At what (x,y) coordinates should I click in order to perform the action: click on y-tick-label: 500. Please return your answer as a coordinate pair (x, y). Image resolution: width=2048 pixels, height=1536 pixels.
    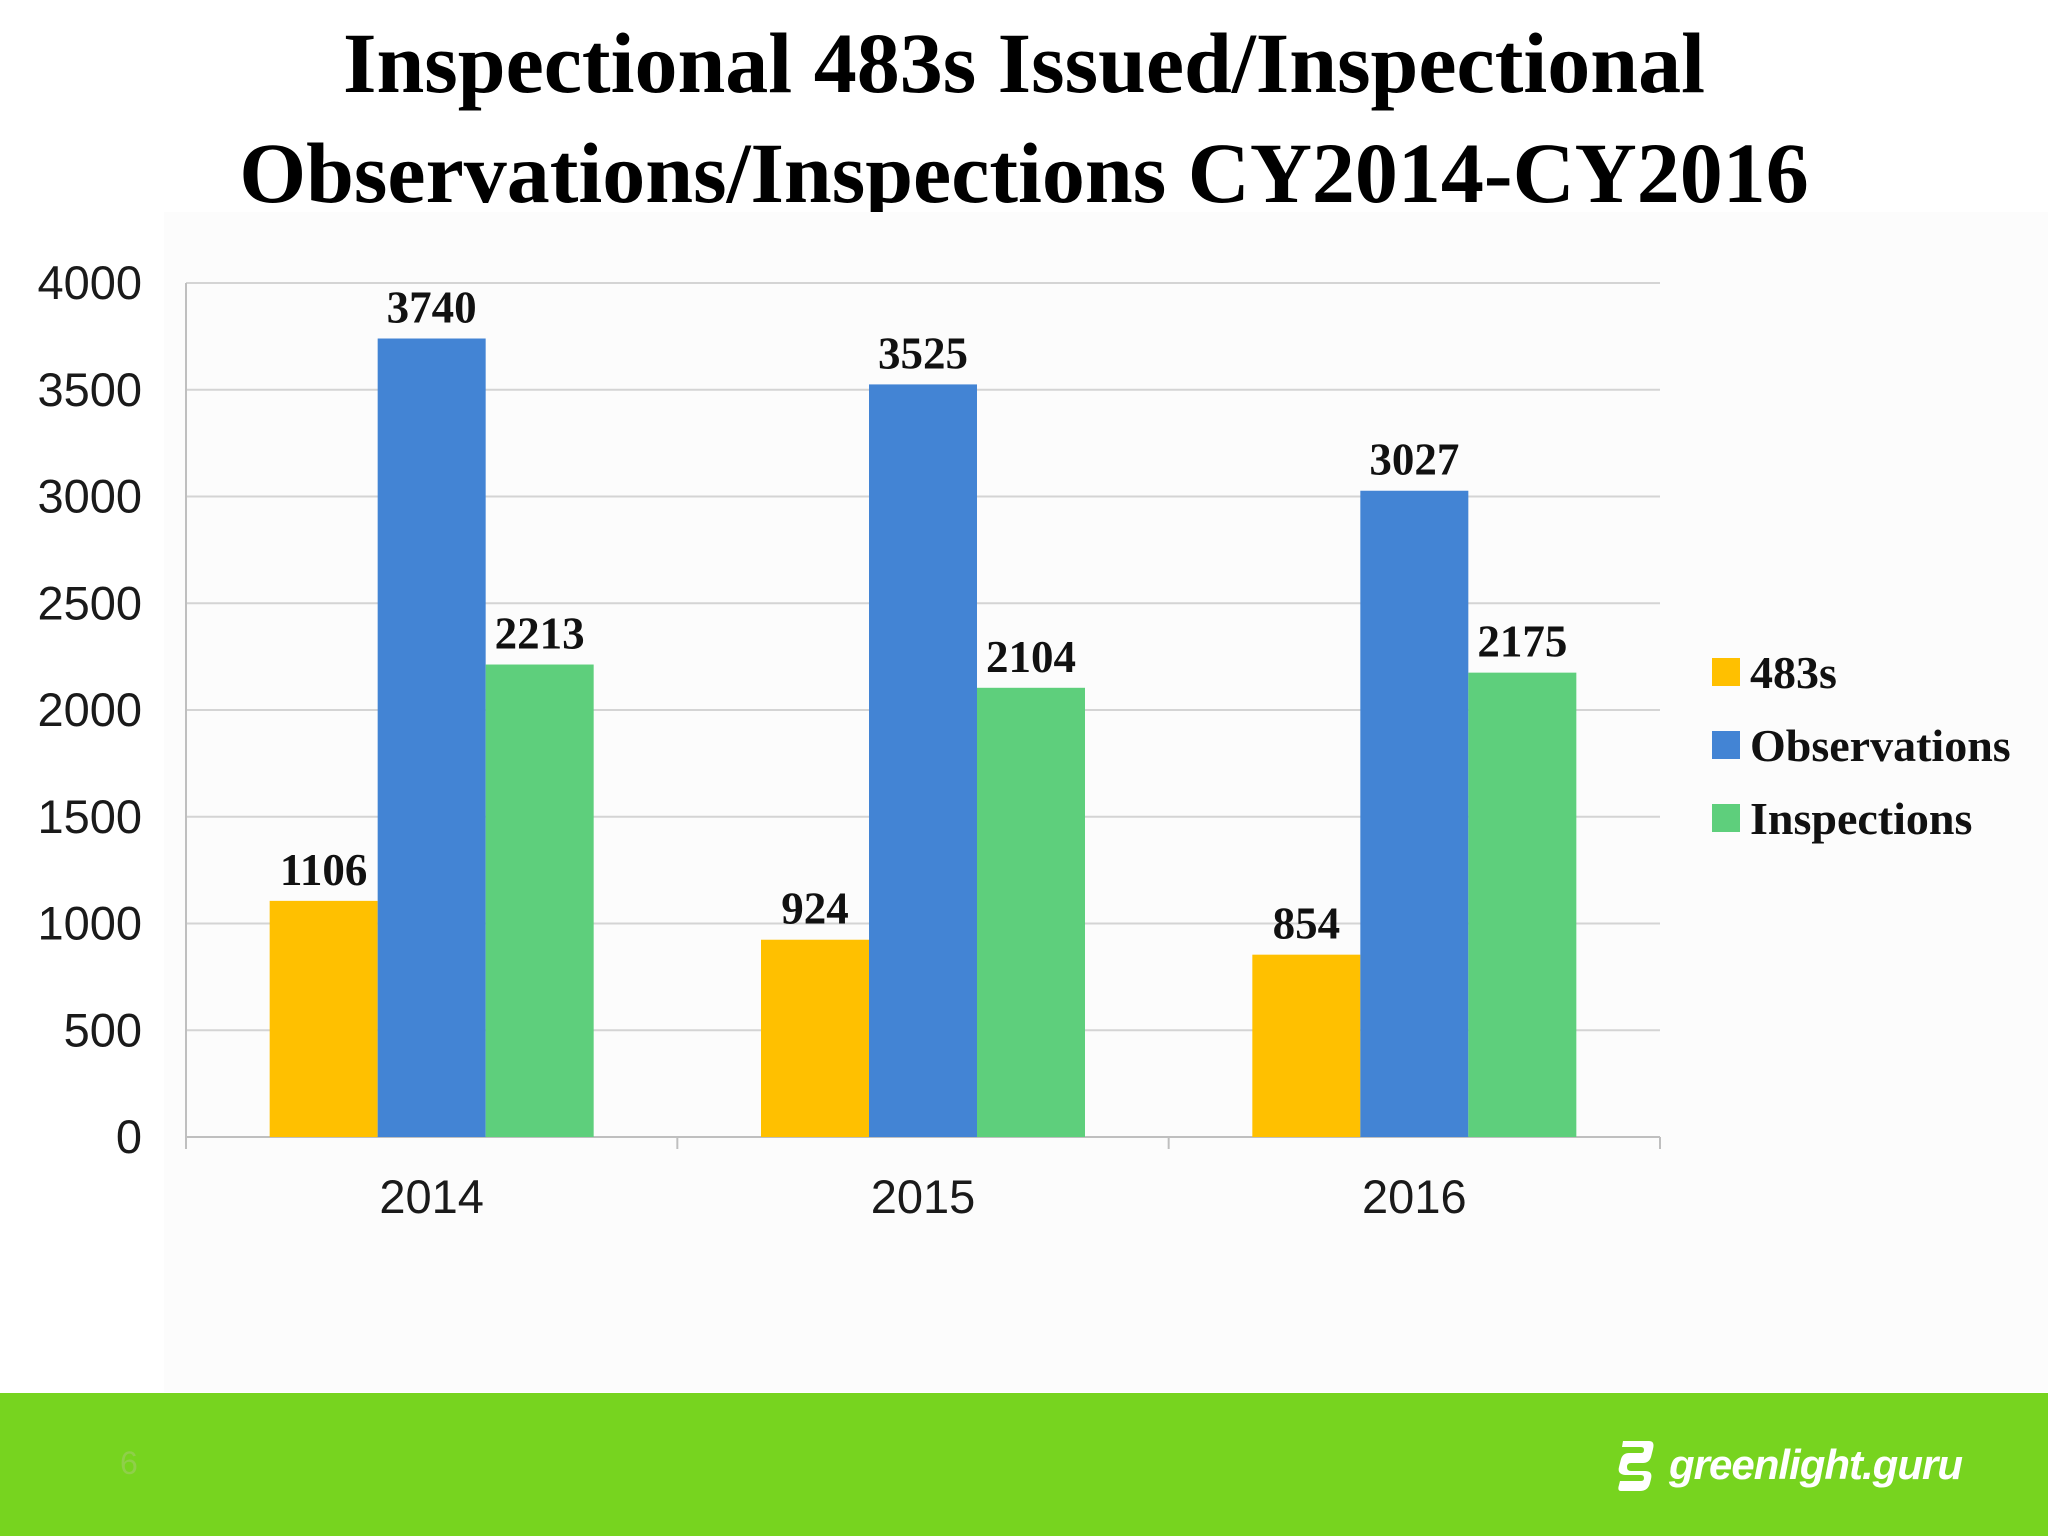
    Looking at the image, I should click on (103, 1029).